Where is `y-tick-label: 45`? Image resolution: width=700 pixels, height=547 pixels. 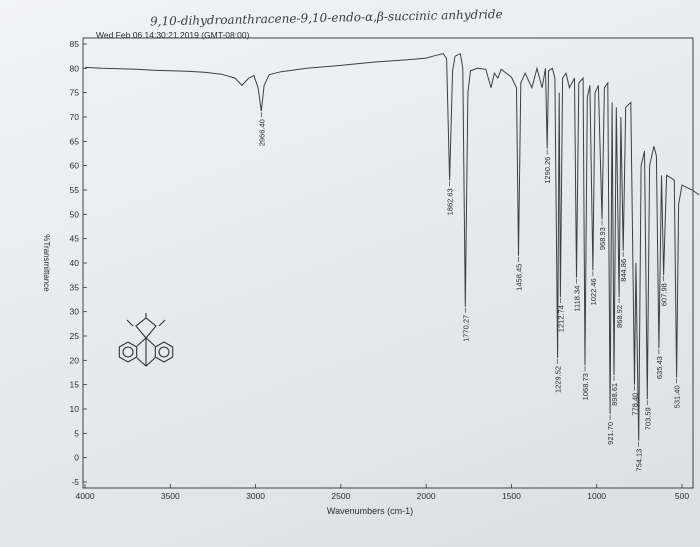
y-tick-label: 45 is located at coordinates (75, 239).